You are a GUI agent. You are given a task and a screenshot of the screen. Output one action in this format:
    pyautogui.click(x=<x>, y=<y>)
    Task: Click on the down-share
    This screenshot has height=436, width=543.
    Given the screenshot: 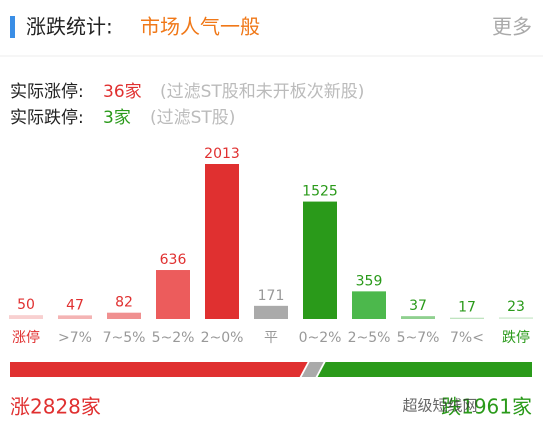 What is the action you would take?
    pyautogui.click(x=424, y=369)
    